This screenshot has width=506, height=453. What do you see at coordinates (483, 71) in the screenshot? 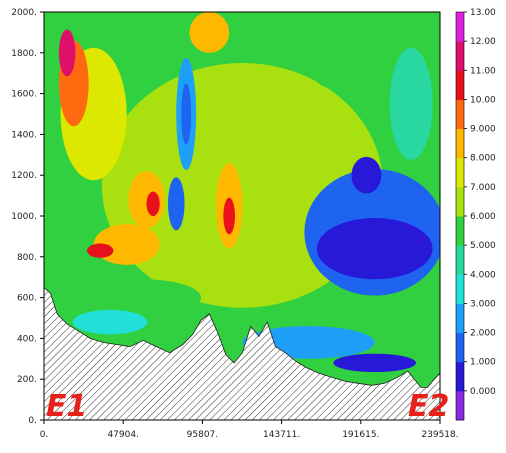
I see `colorbar-label-11: 11.00` at bounding box center [483, 71].